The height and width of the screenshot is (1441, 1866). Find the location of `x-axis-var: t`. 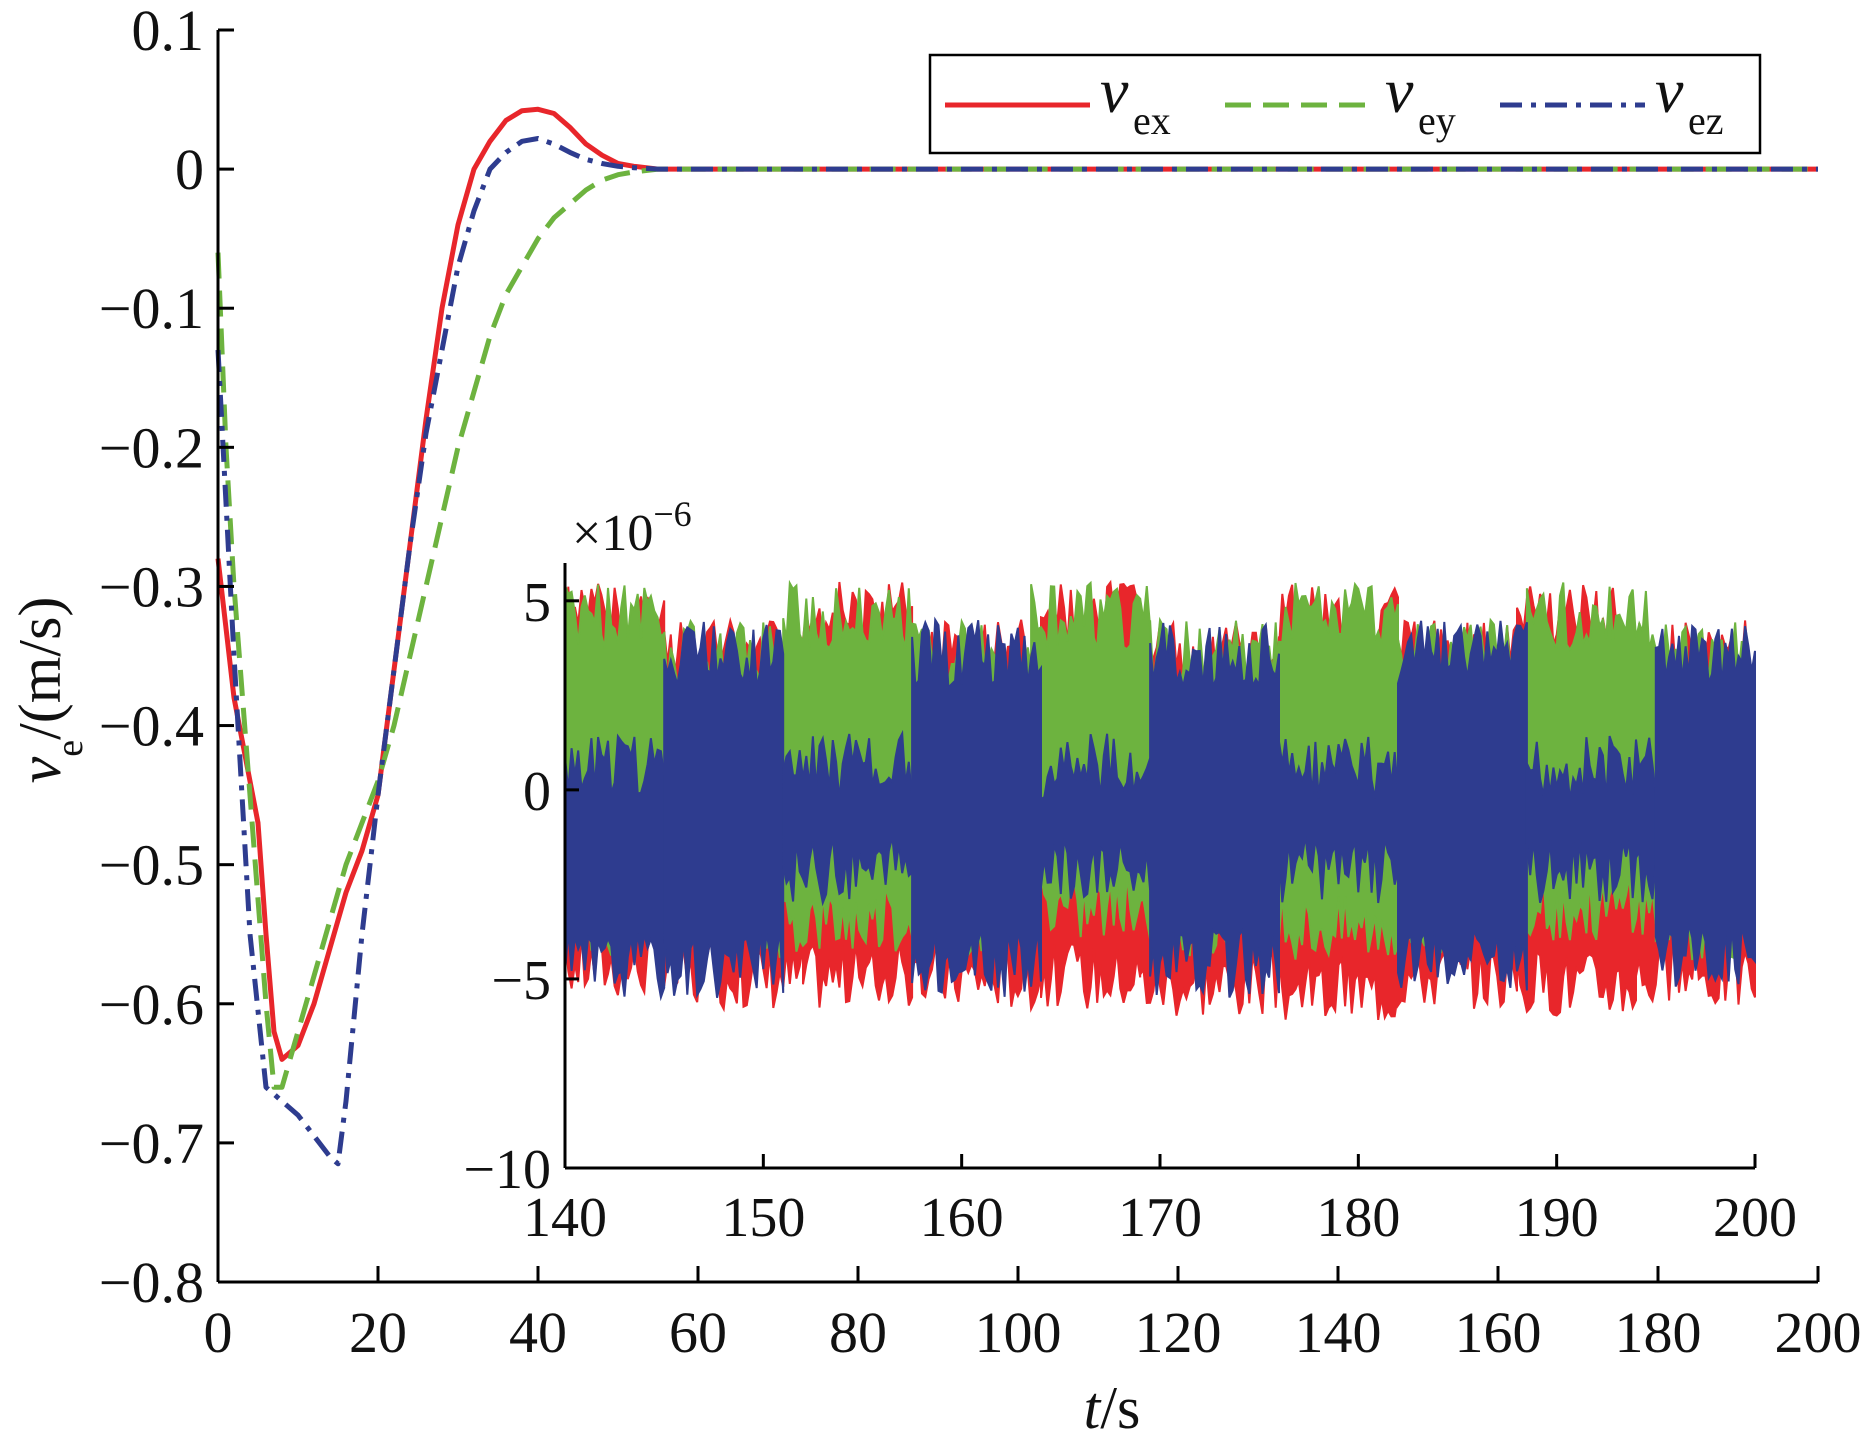

x-axis-var: t is located at coordinates (1093, 1408).